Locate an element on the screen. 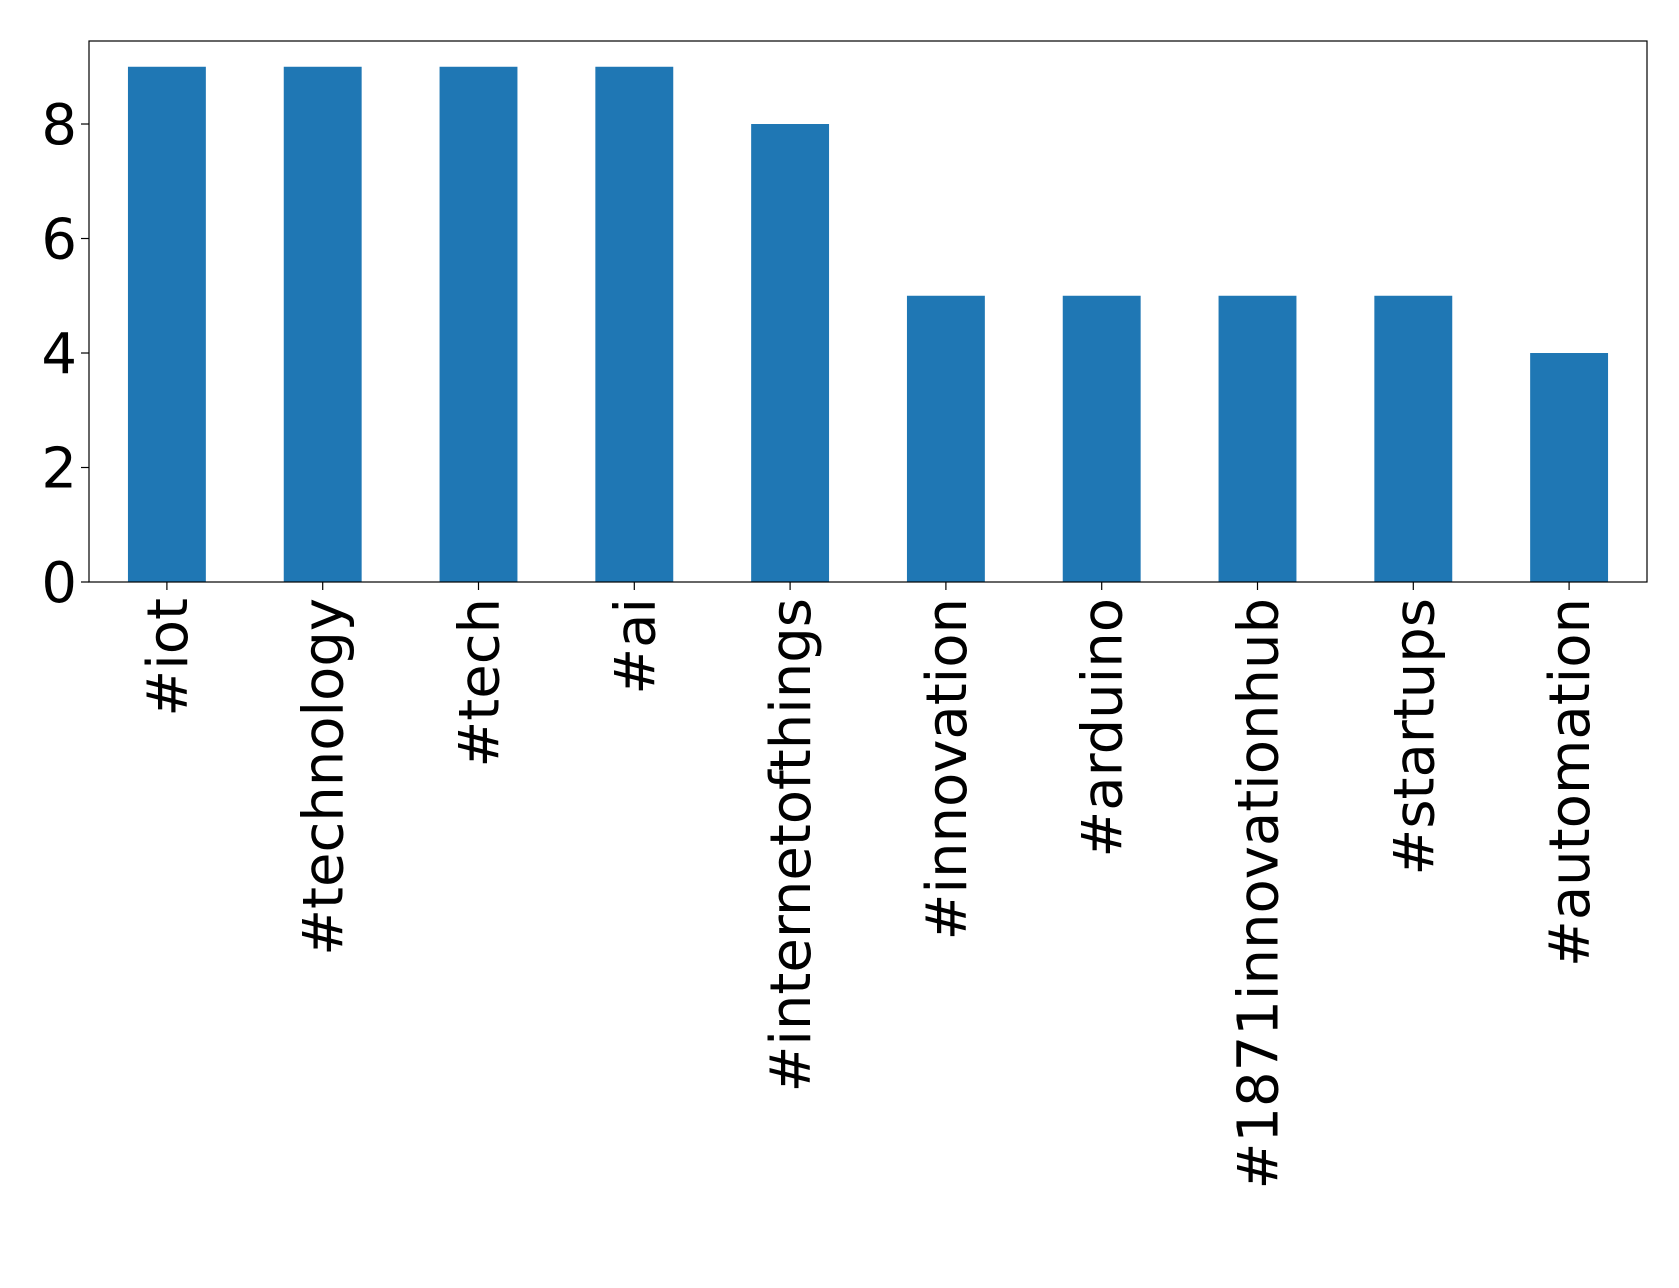 This screenshot has height=1288, width=1679. x-tick-label: #arduino is located at coordinates (1103, 728).